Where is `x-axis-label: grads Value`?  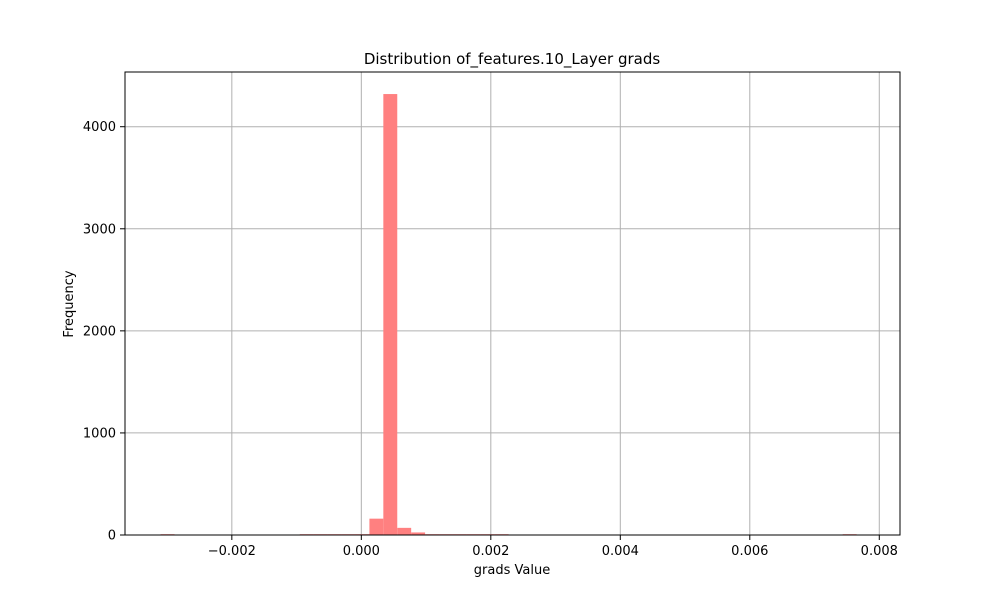 x-axis-label: grads Value is located at coordinates (512, 570).